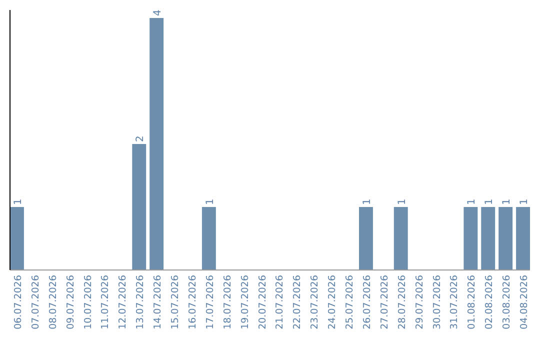 The height and width of the screenshot is (340, 540). What do you see at coordinates (332, 302) in the screenshot?
I see `x-tick-label: 24.07.2026` at bounding box center [332, 302].